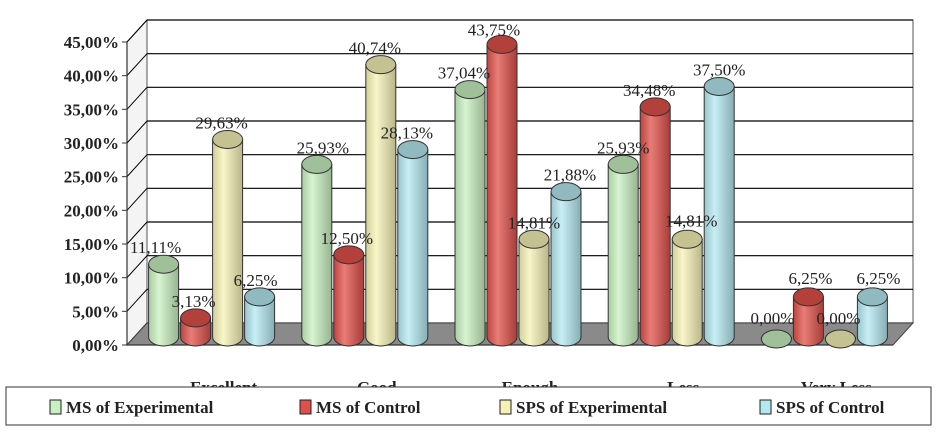  What do you see at coordinates (649, 90) in the screenshot?
I see `data-label: 34,48%` at bounding box center [649, 90].